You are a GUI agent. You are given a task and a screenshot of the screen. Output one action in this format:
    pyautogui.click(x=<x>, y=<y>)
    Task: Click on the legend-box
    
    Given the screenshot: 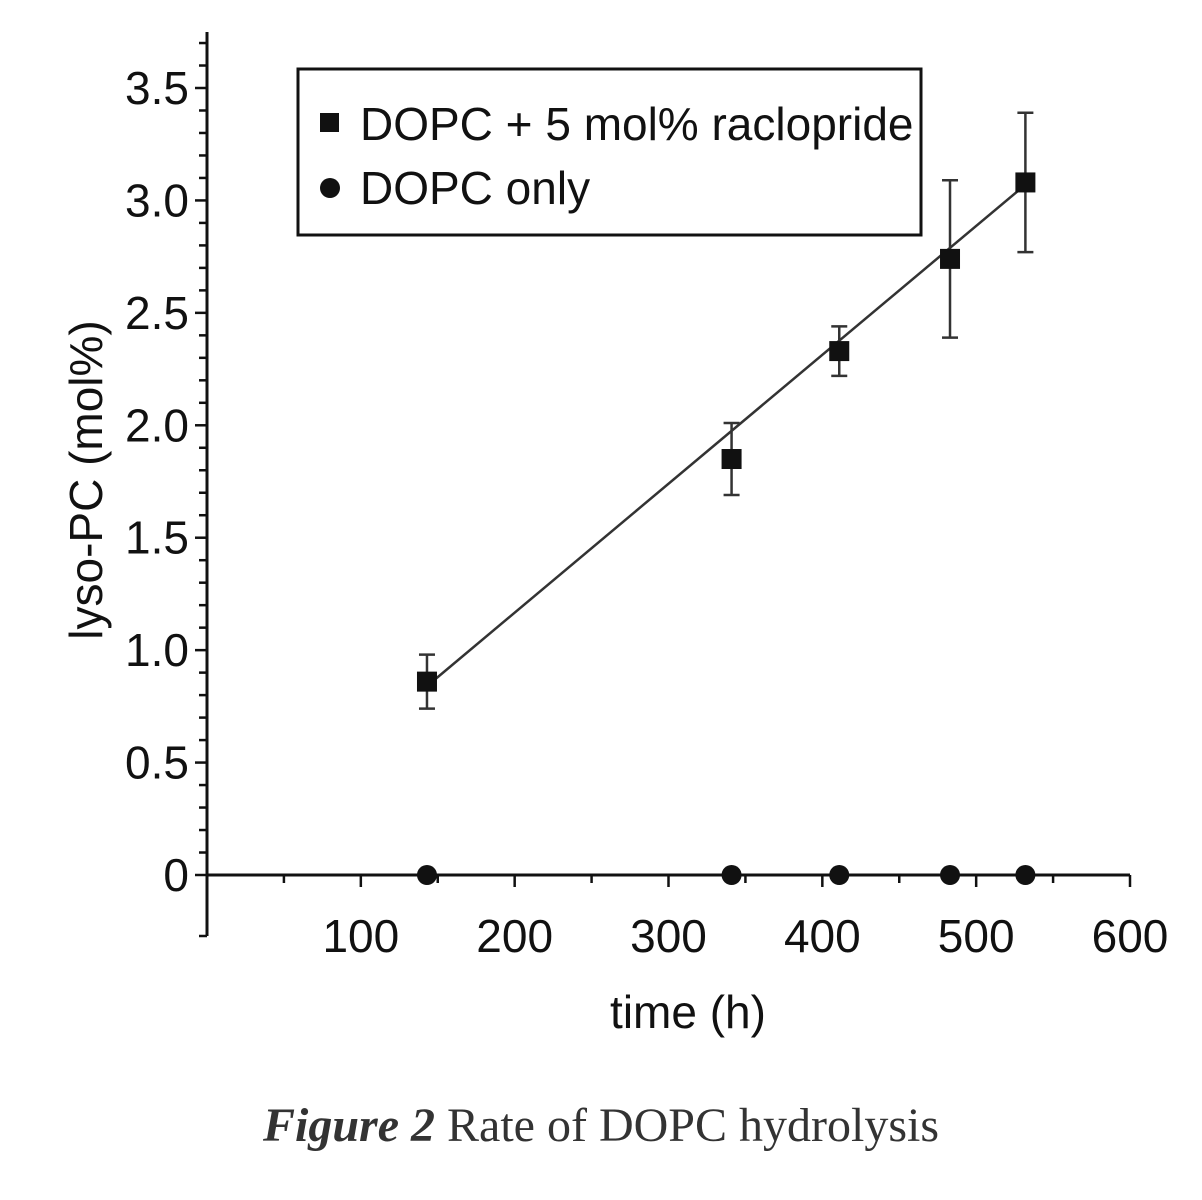 What is the action you would take?
    pyautogui.click(x=609, y=152)
    